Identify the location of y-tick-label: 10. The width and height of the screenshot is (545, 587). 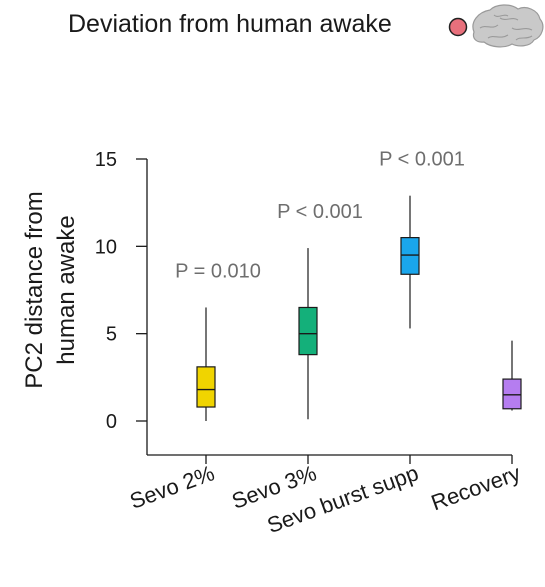
(106, 247).